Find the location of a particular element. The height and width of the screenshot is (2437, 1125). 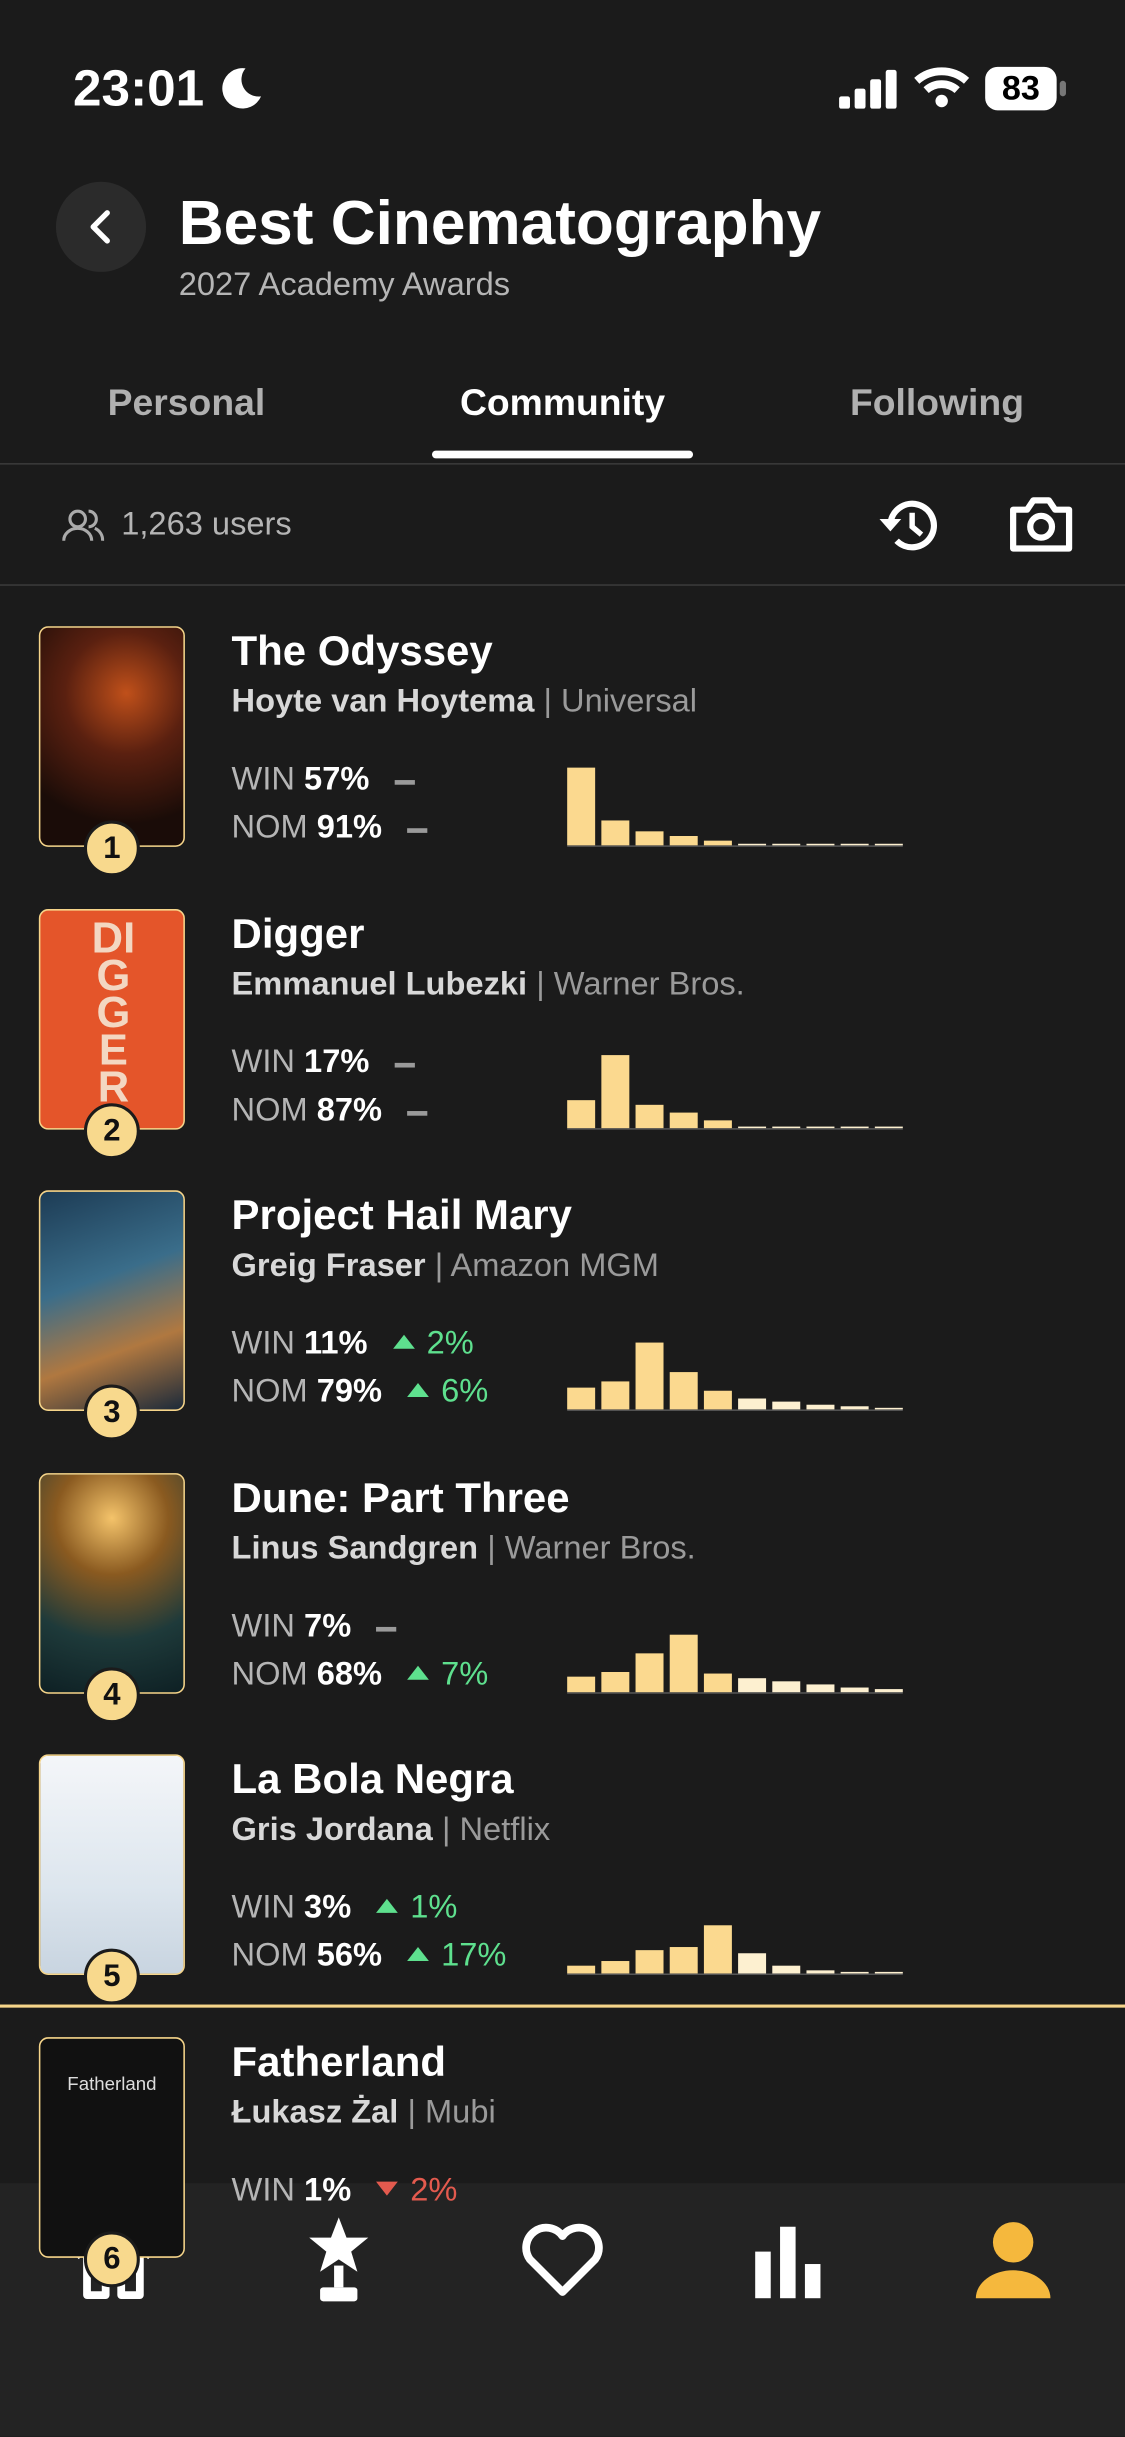

nominee-title: Project Hail Mary is located at coordinates (401, 1215).